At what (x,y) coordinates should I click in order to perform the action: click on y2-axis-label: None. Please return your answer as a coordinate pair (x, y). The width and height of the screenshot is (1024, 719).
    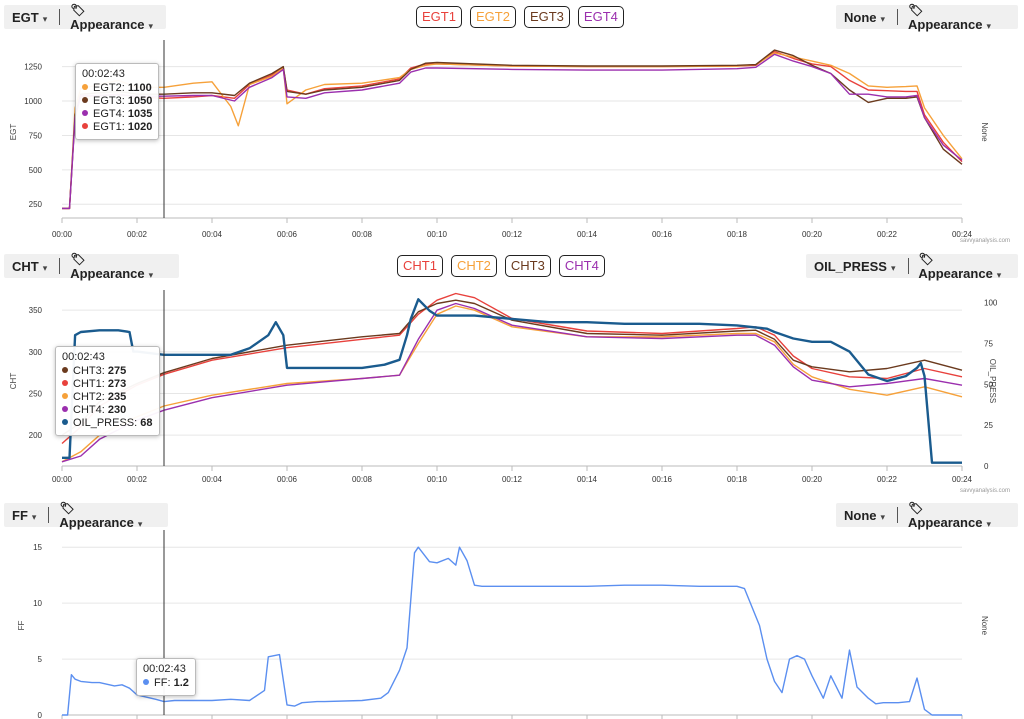
    Looking at the image, I should click on (984, 626).